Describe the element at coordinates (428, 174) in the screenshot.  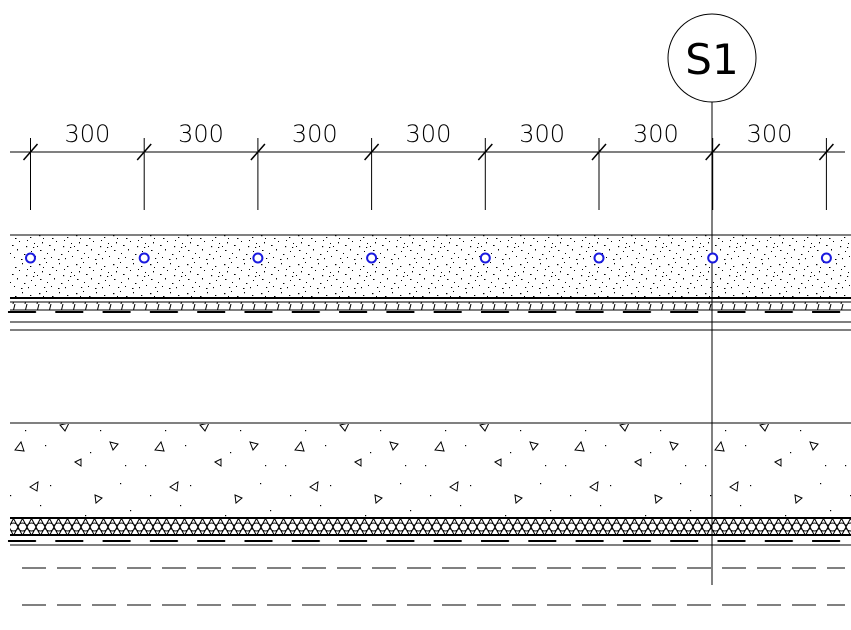
I see `dimension-ticks` at that location.